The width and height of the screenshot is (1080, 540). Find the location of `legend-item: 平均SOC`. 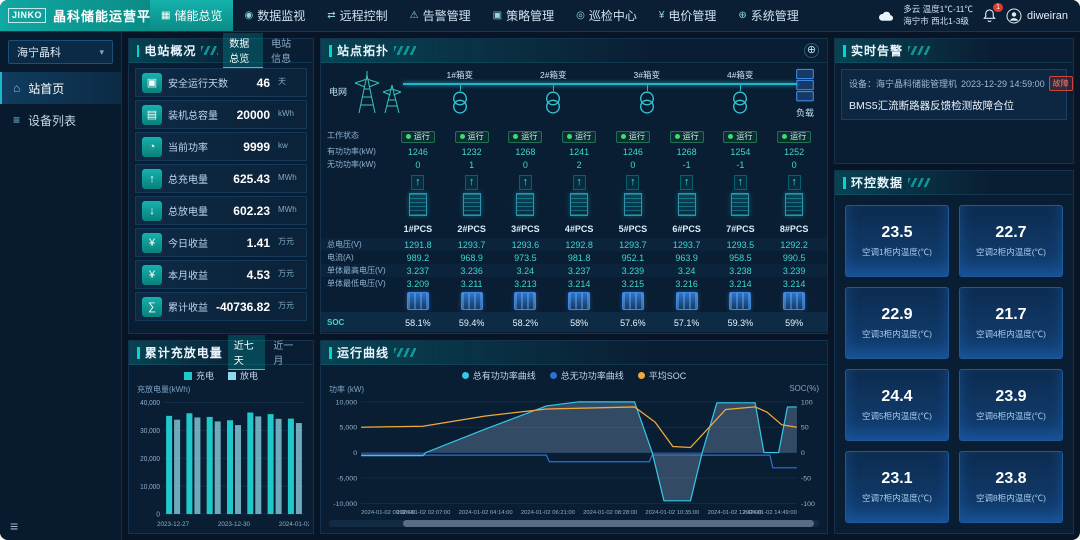

legend-item: 平均SOC is located at coordinates (661, 375).